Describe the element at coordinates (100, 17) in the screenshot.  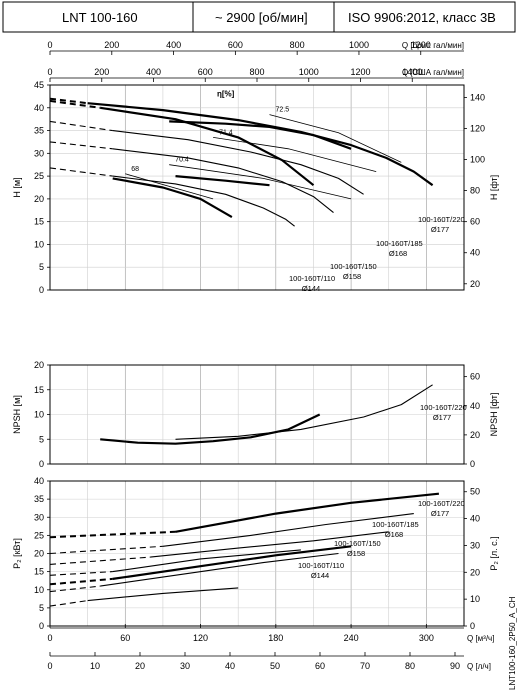
I see `model-title: LNT 100-160` at that location.